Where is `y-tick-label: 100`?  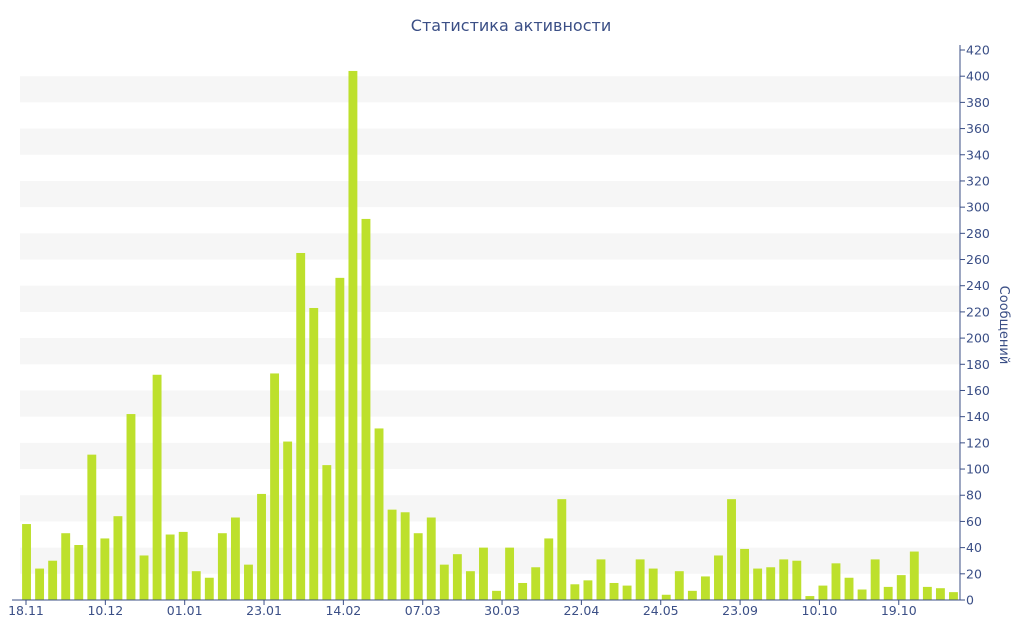
y-tick-label: 100 is located at coordinates (978, 469).